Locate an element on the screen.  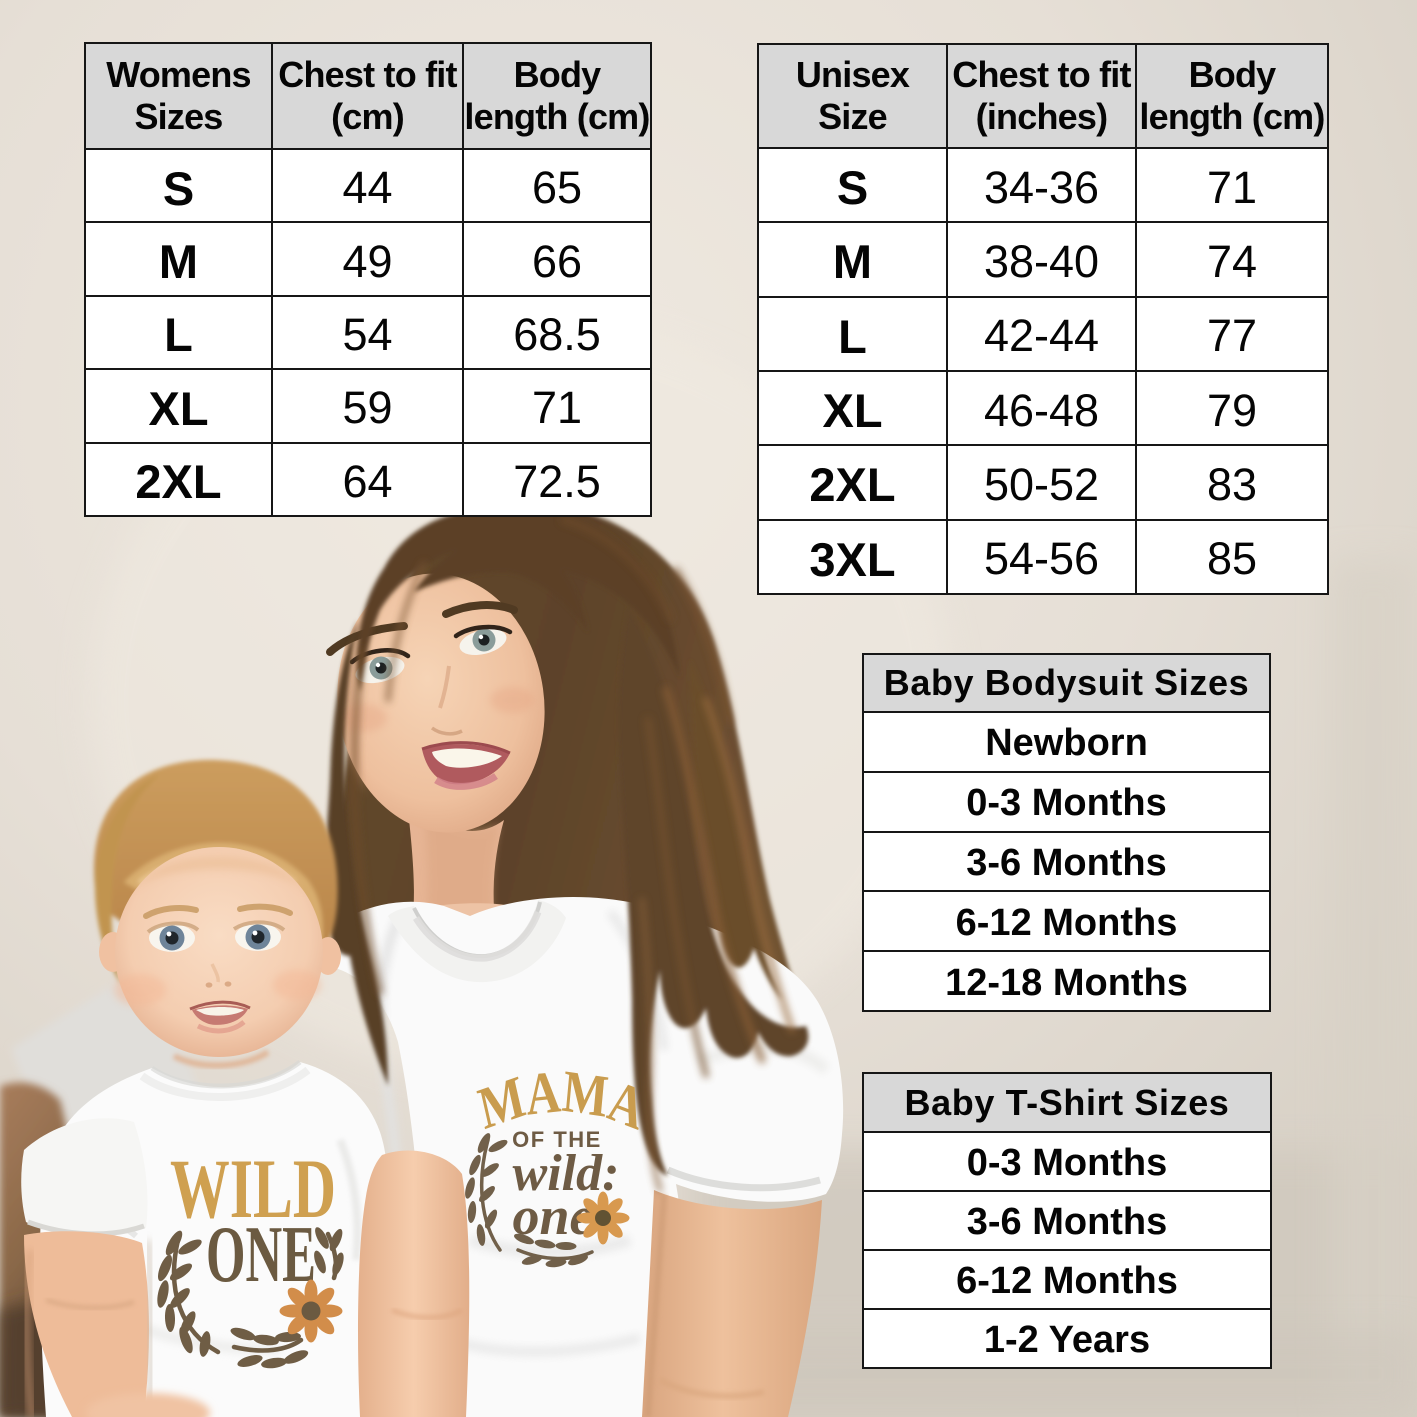
svg-text: OF THE is located at coordinates (557, 1139).